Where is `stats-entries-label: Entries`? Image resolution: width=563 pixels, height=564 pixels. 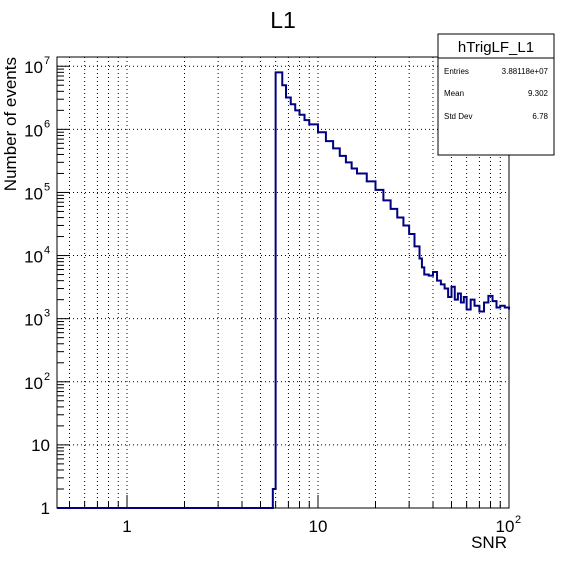 stats-entries-label: Entries is located at coordinates (456, 71).